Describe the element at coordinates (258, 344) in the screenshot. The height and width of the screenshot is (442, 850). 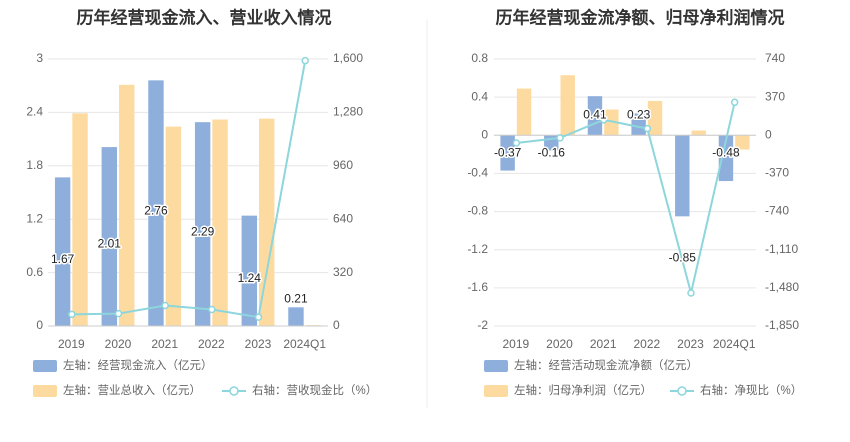
I see `left-x-axis-tick-label: 2023` at that location.